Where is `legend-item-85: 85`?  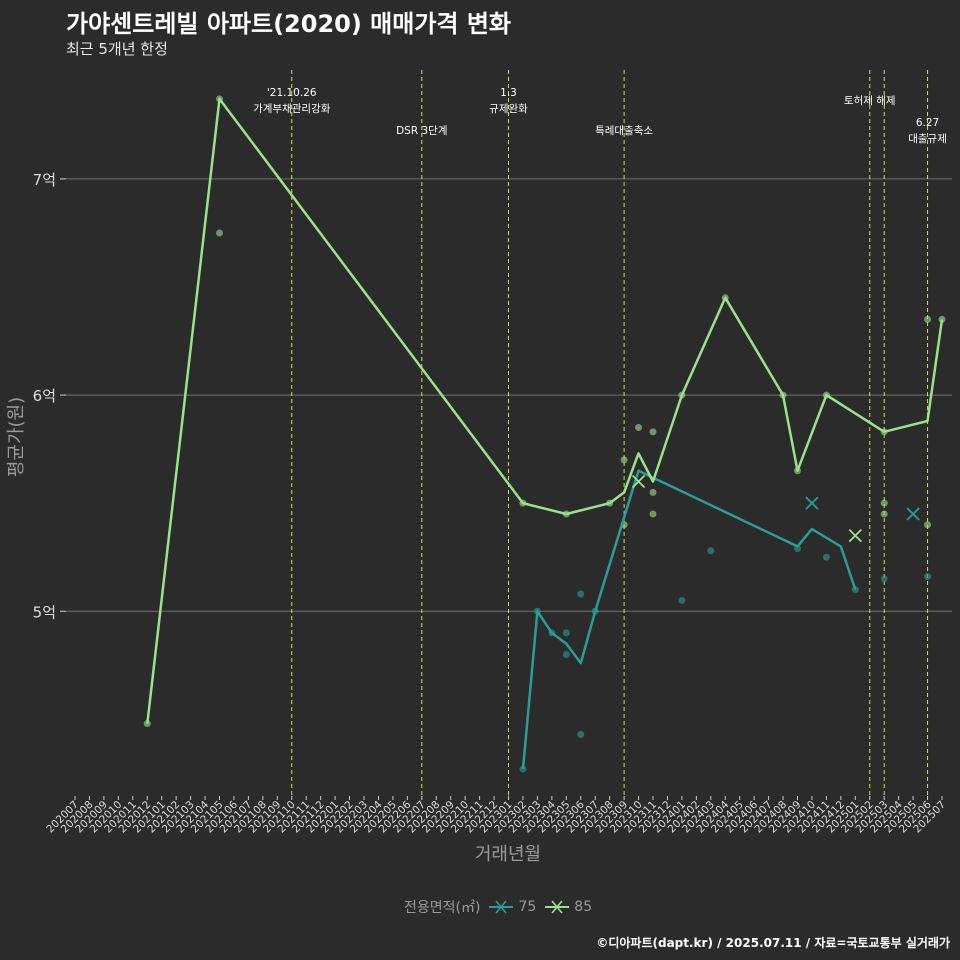
legend-item-85: 85 is located at coordinates (568, 907).